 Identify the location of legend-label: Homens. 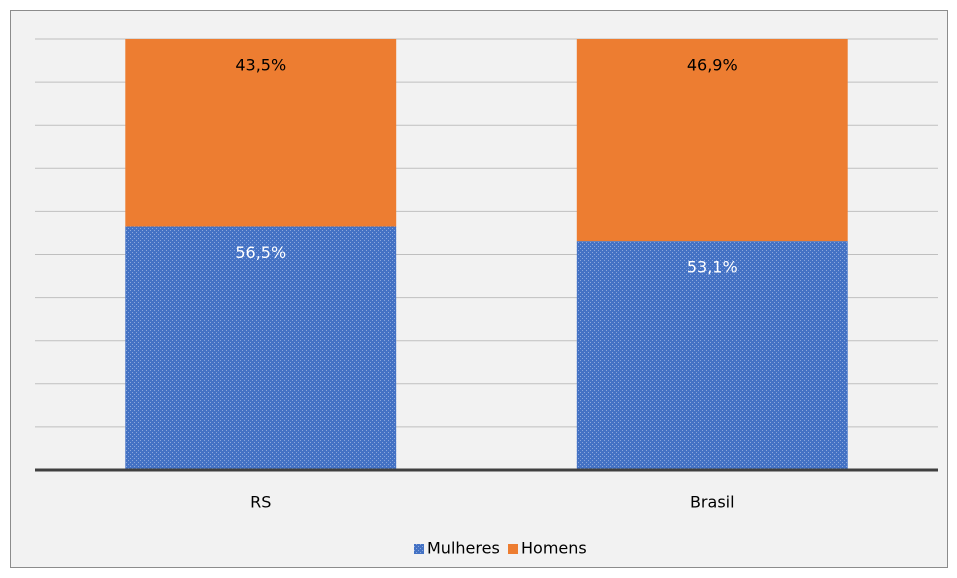
(554, 548).